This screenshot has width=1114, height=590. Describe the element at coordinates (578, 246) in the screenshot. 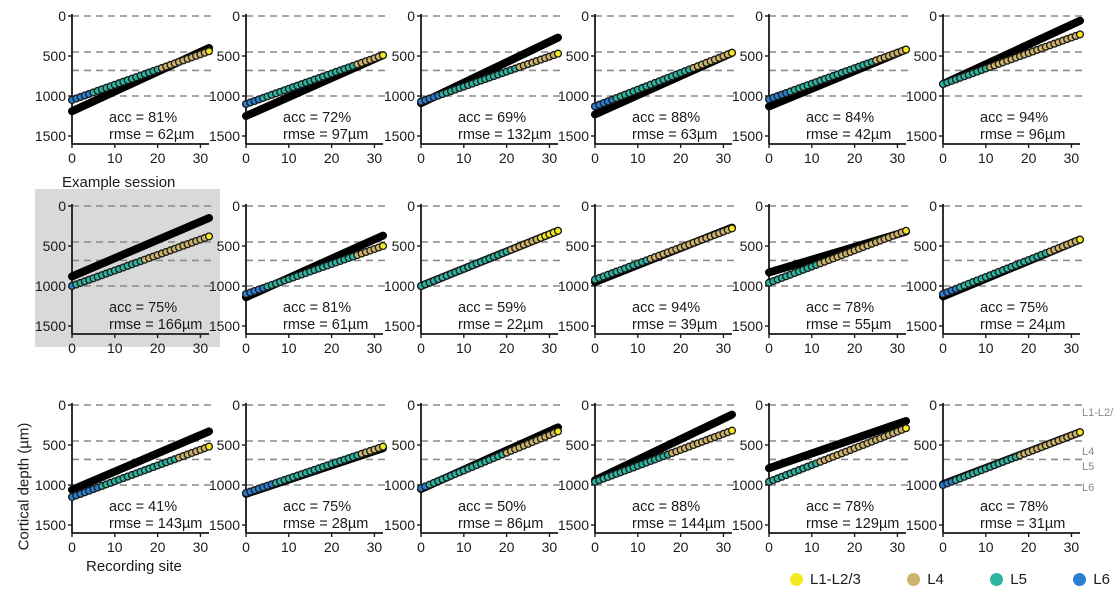

I see `panel-2-4-y-tick-label-500: 500` at that location.